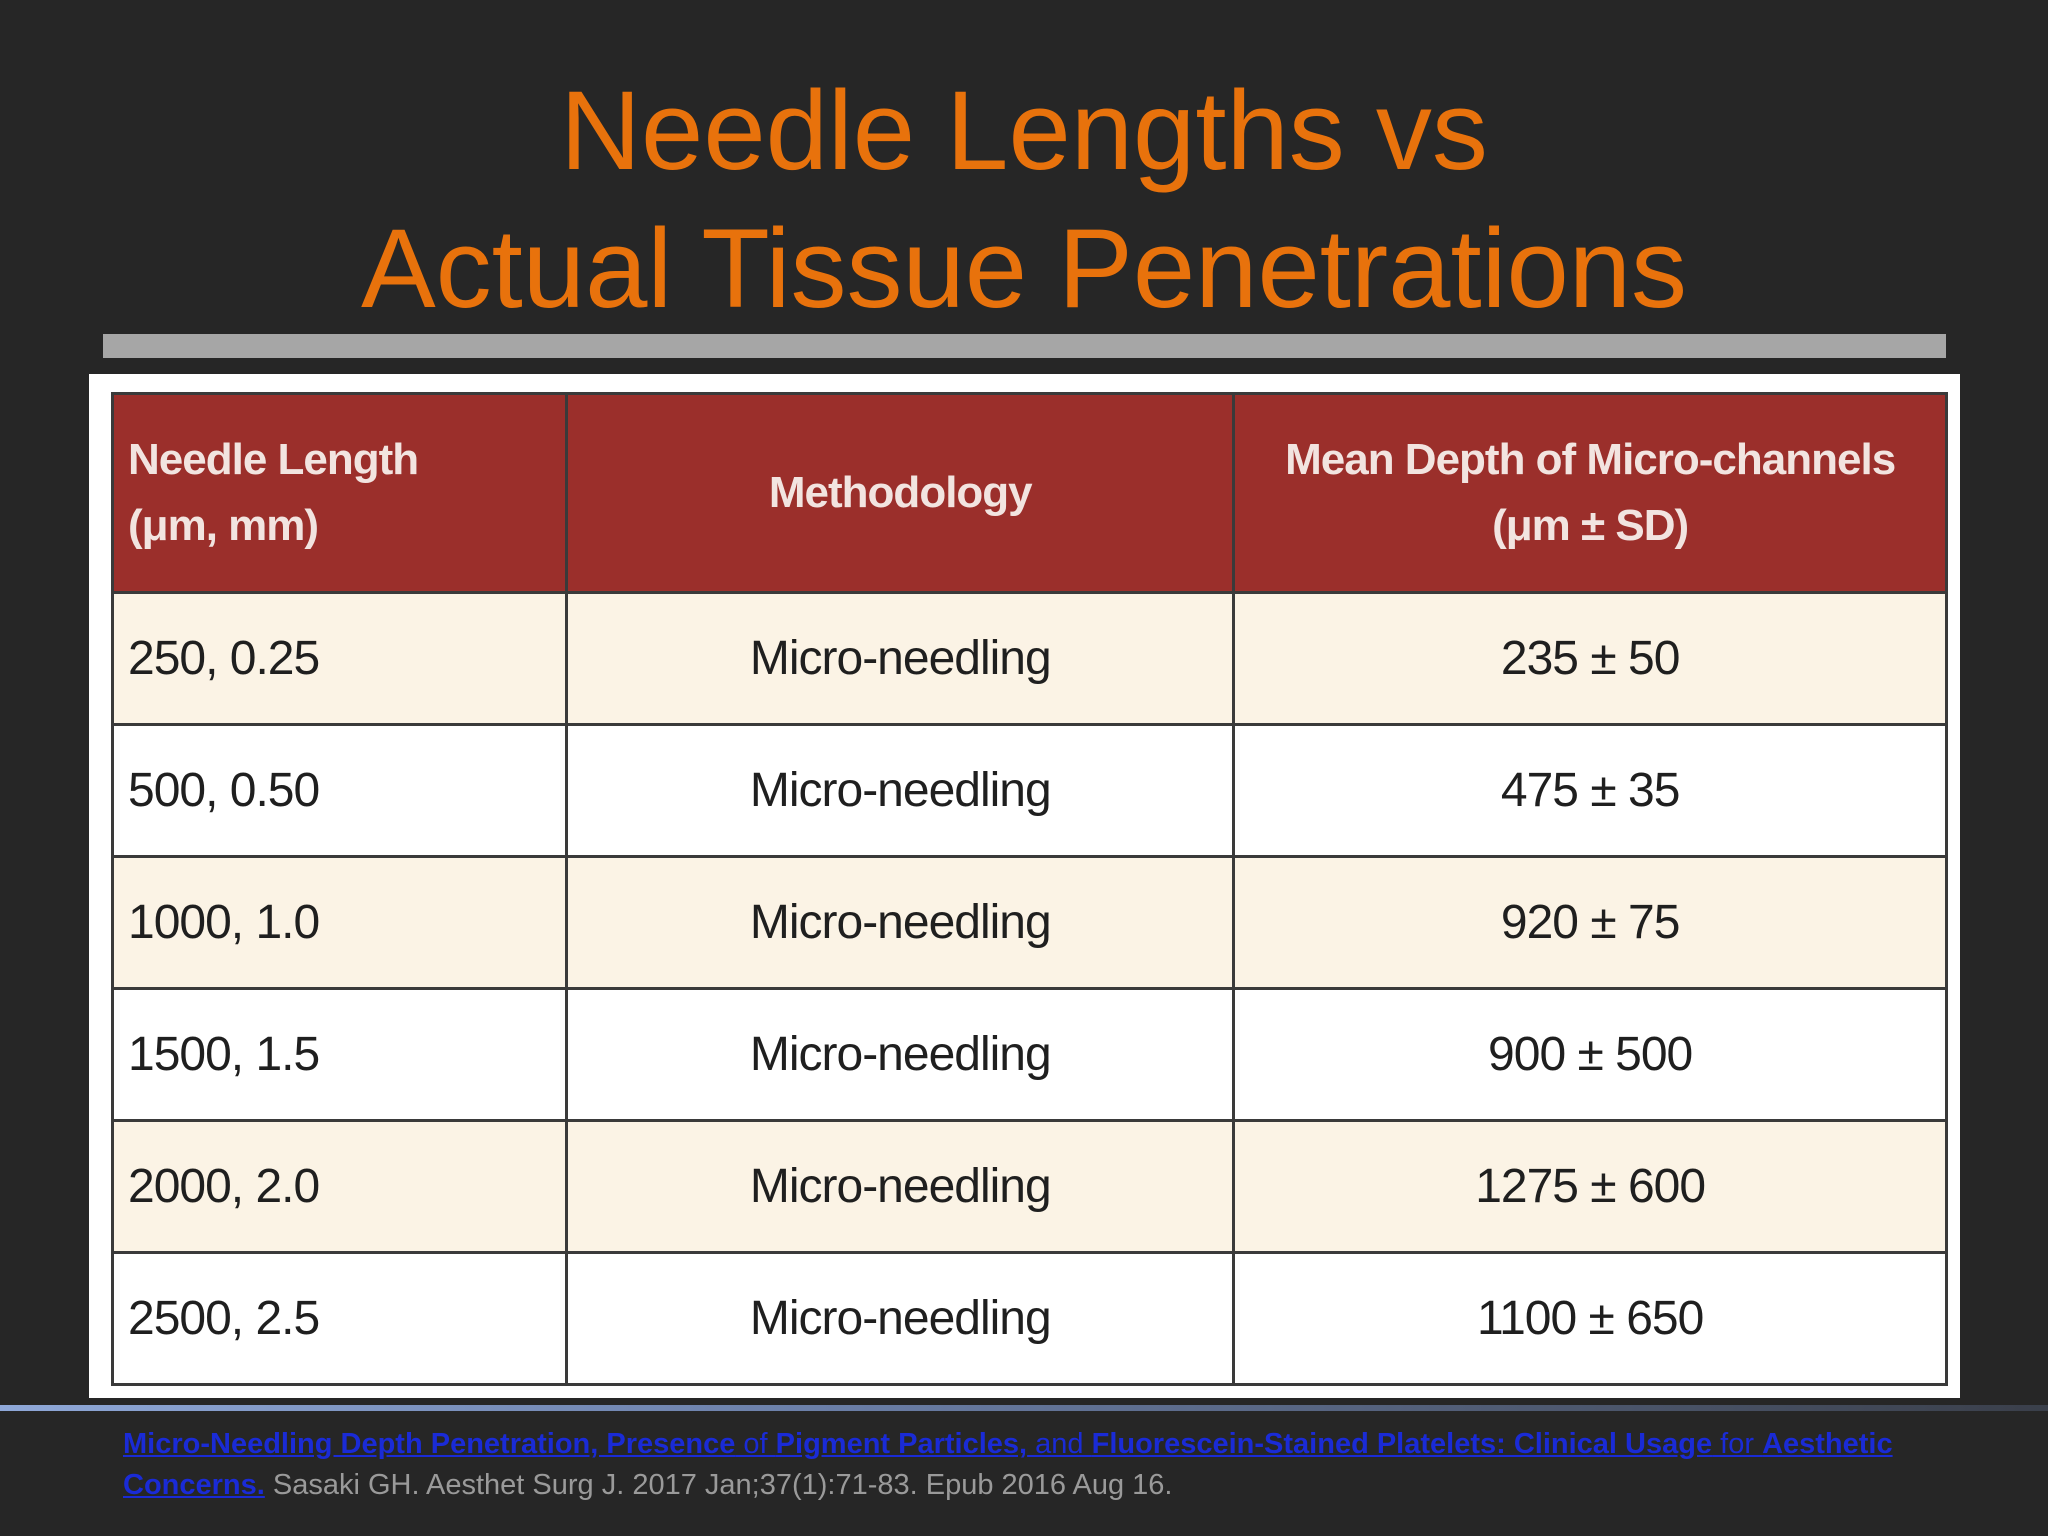  Describe the element at coordinates (339, 790) in the screenshot. I see `cell-needle-length: 500, 0.50` at that location.